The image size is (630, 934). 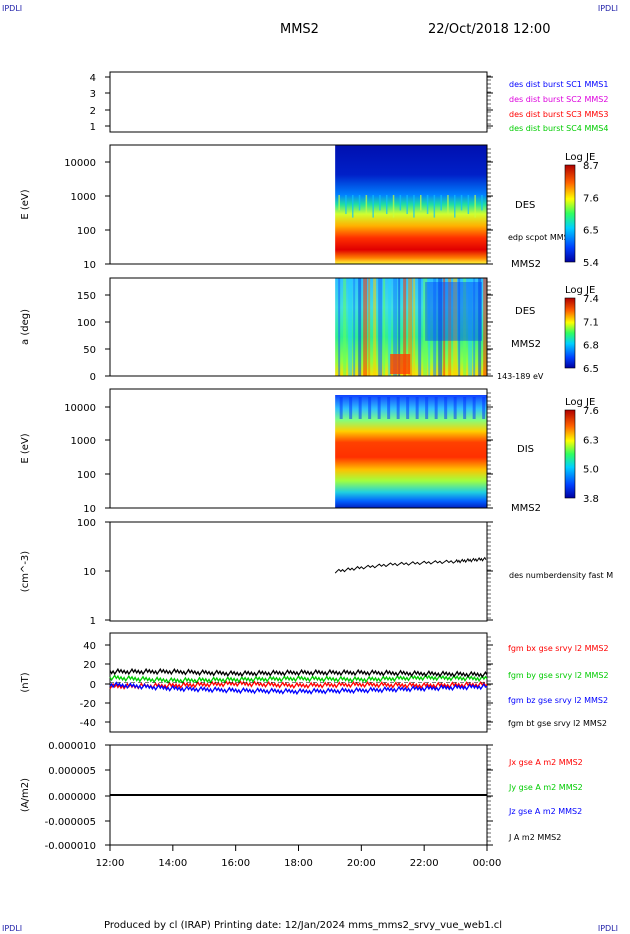 I want to click on colorbar-tick-label: 3.8, so click(x=591, y=499).